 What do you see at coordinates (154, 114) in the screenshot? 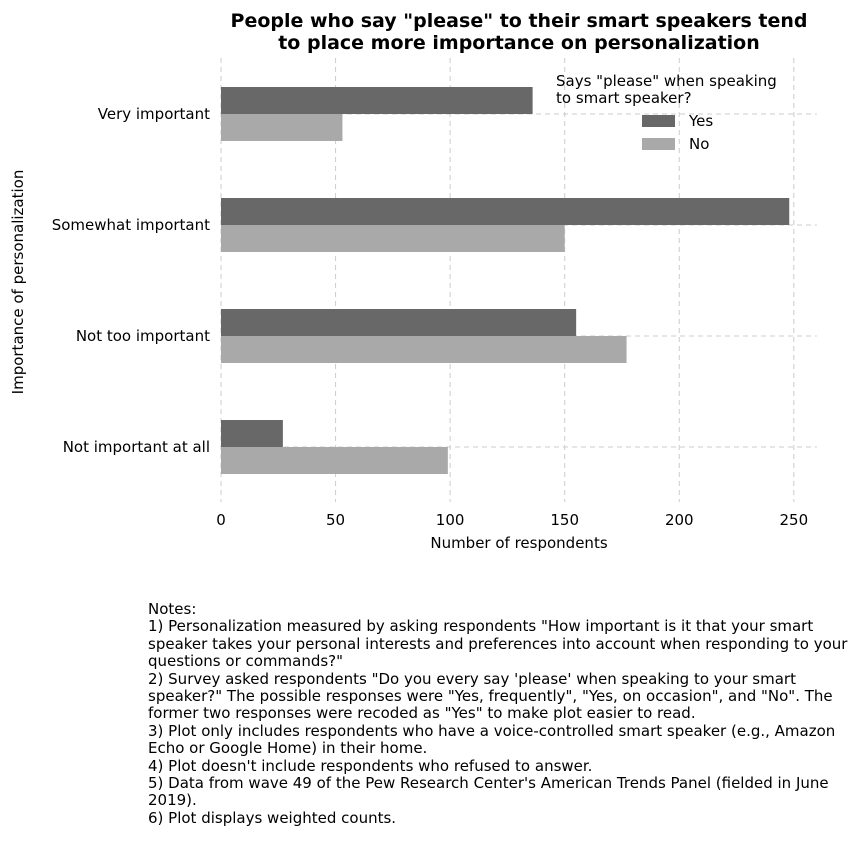
I see `y-tick-label: Very important` at bounding box center [154, 114].